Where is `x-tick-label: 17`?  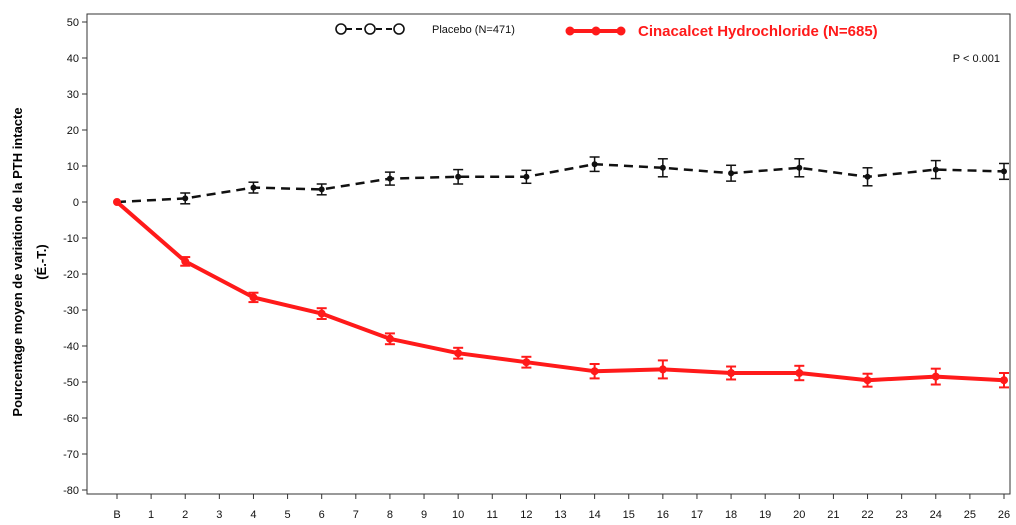
x-tick-label: 17 is located at coordinates (697, 515).